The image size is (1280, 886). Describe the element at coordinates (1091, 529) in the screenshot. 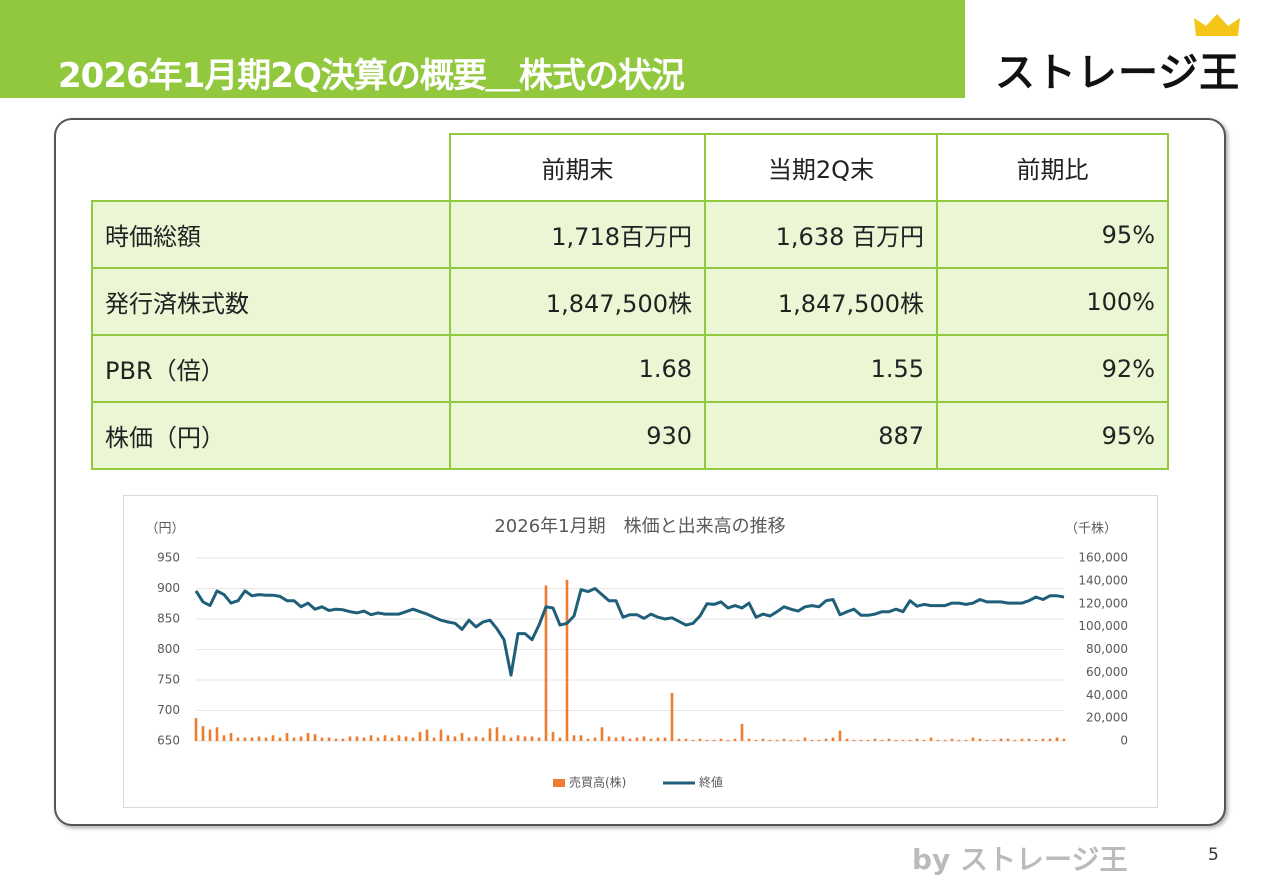

I see `y2-axis-label: （千株）` at that location.